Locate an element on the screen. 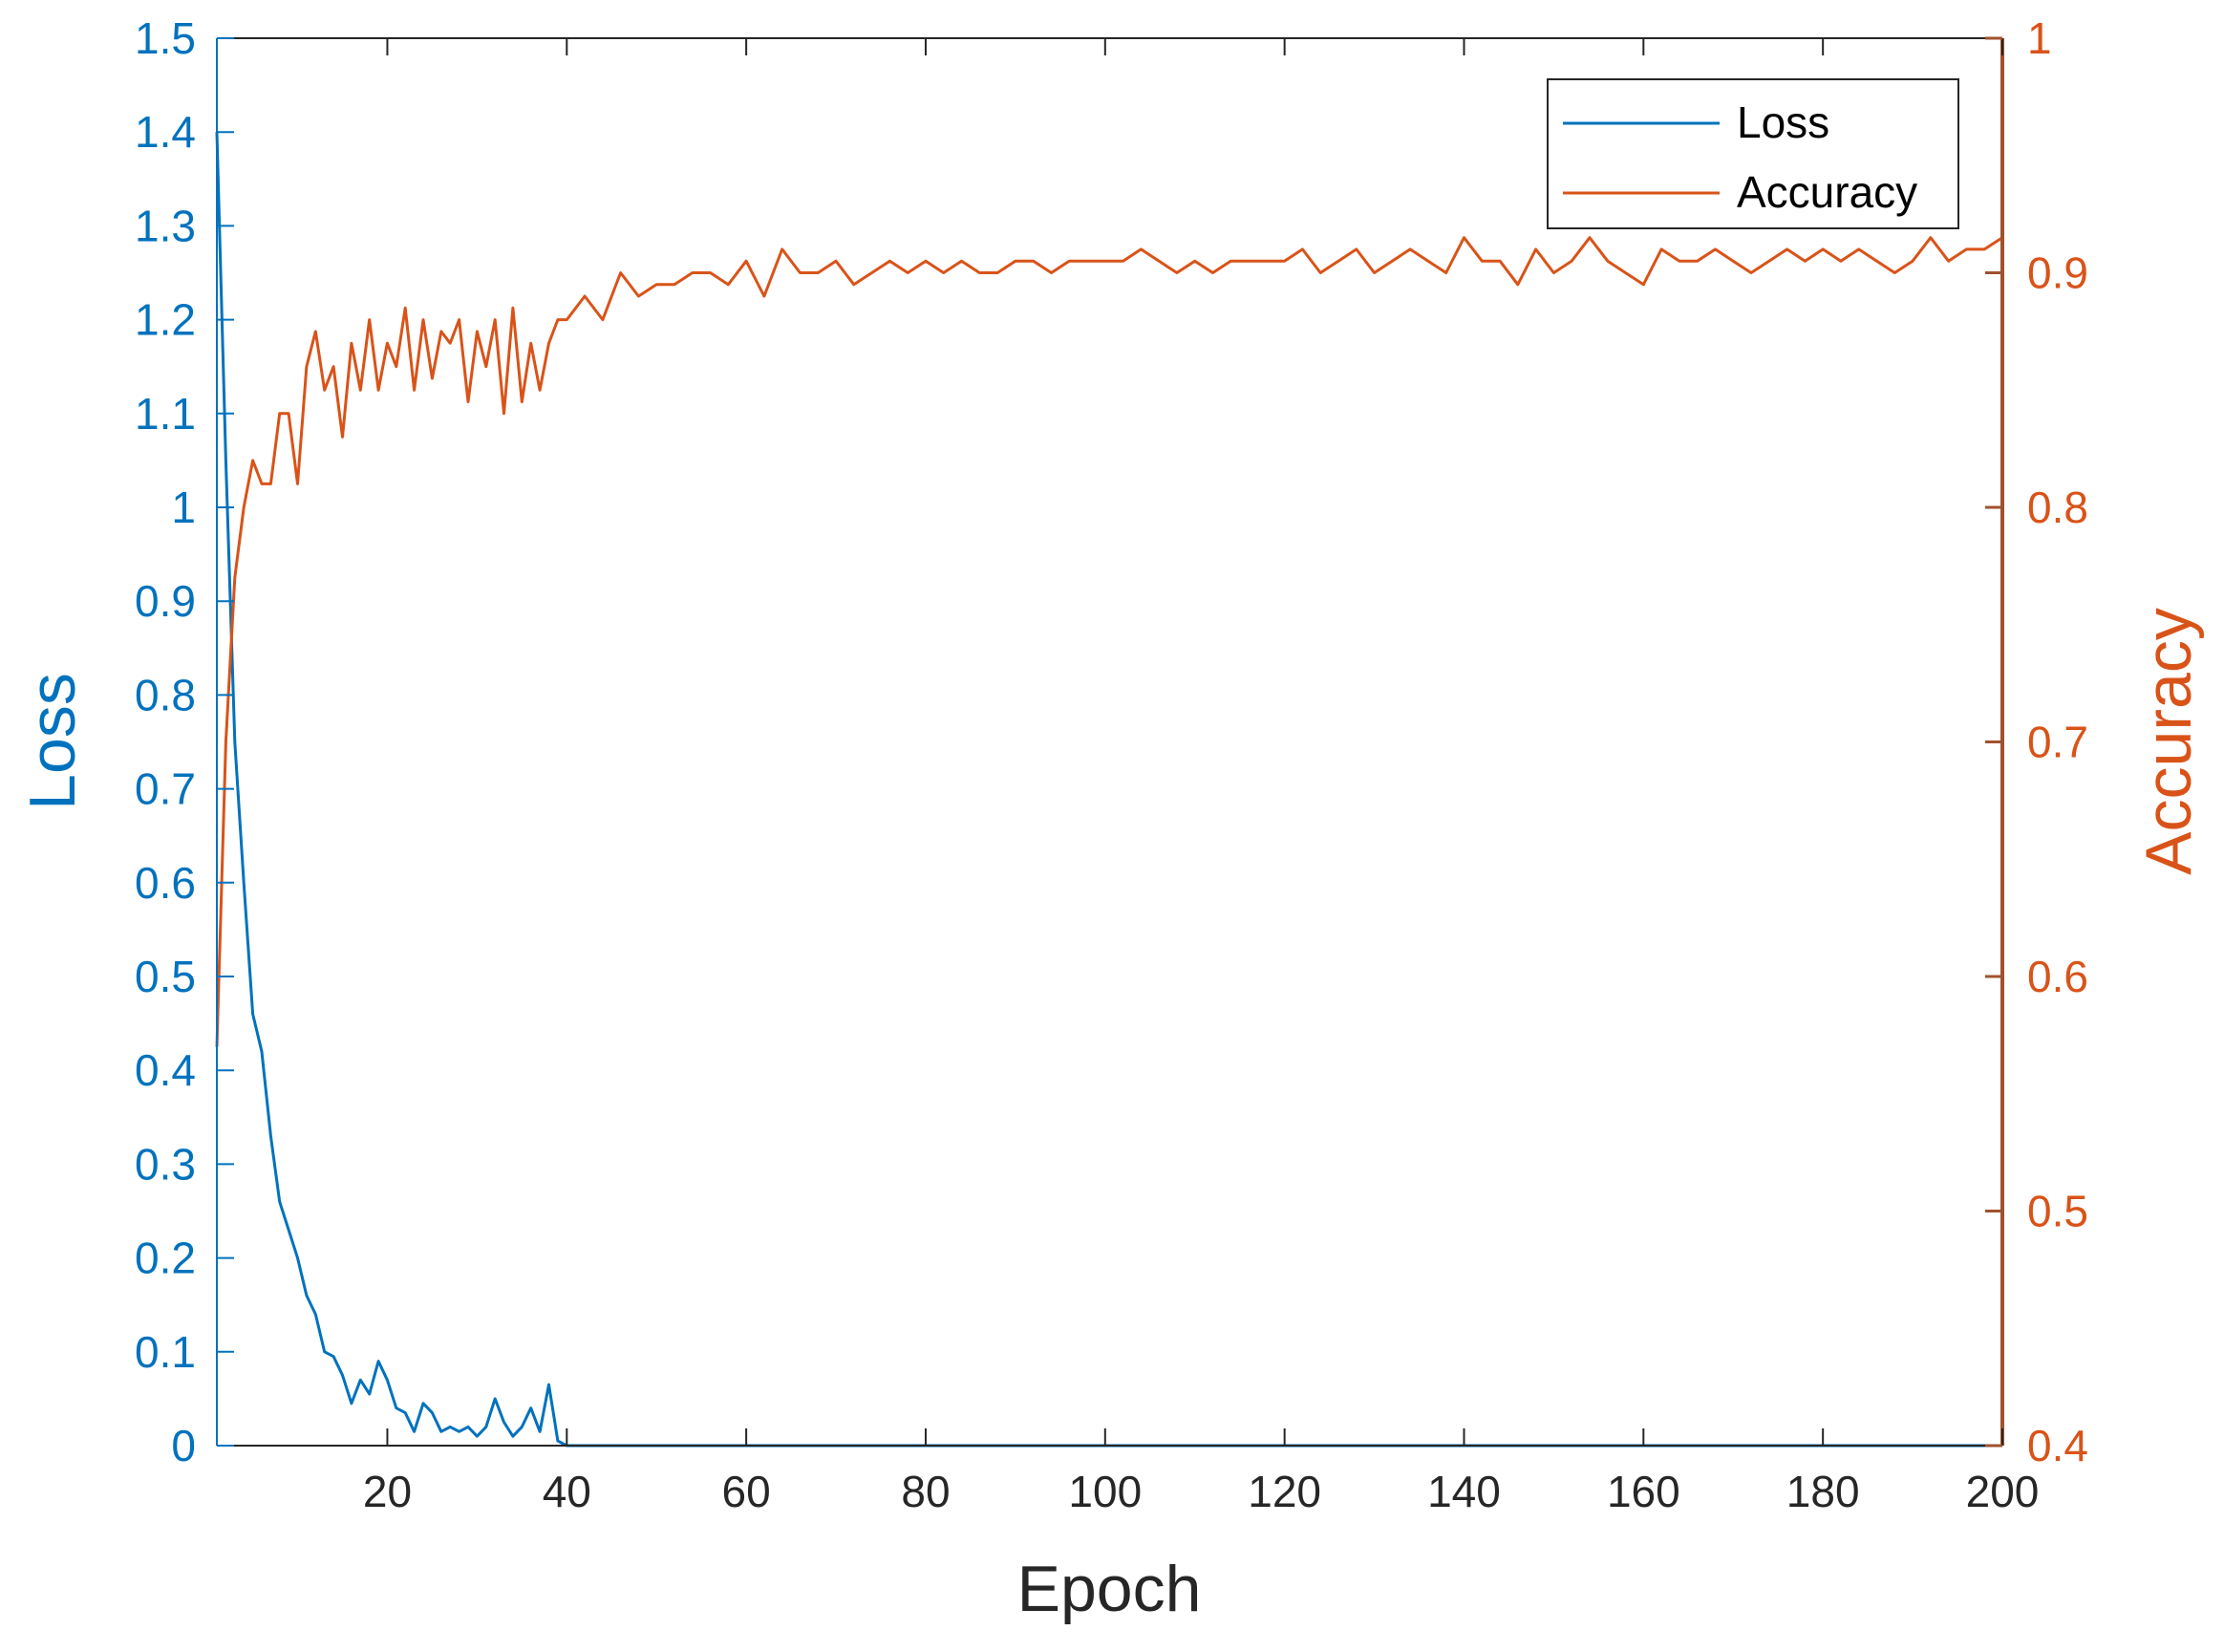  y-left-tick-label: 0.4 is located at coordinates (165, 1070).